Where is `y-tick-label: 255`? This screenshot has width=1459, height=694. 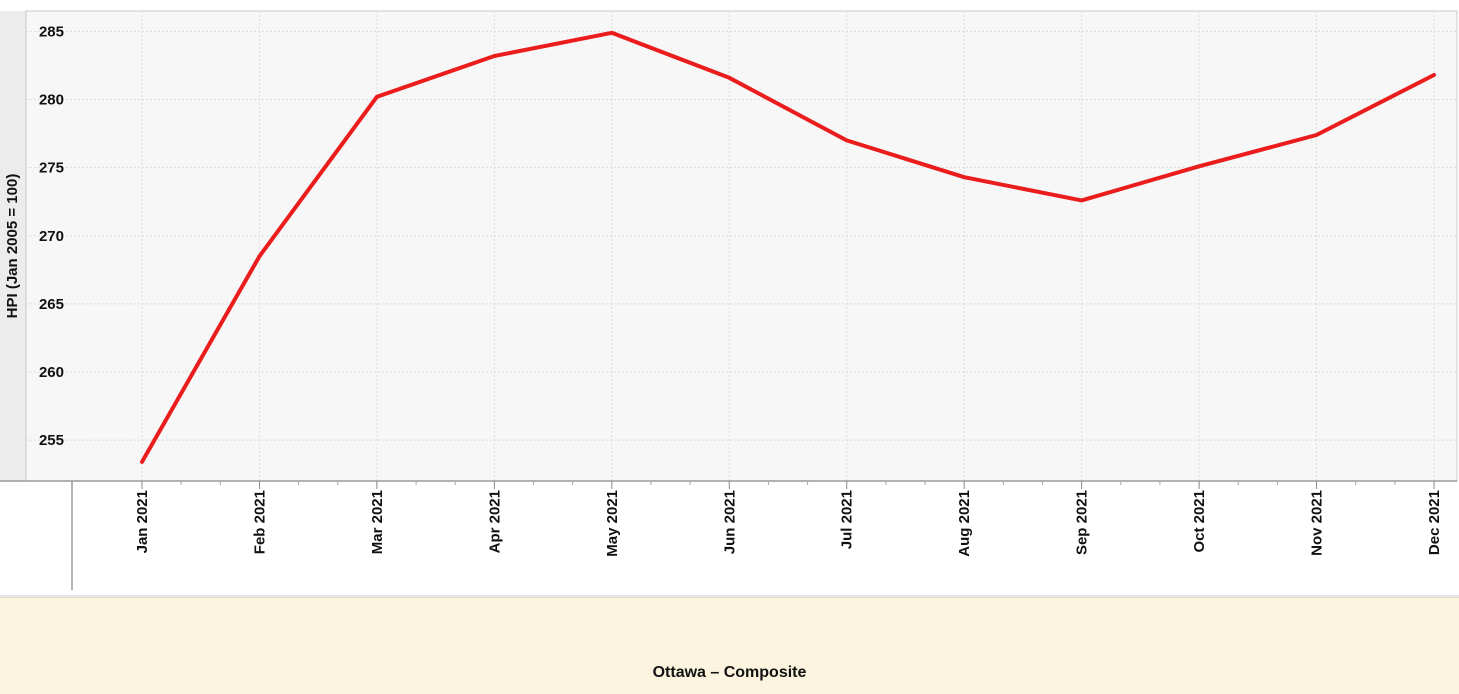 y-tick-label: 255 is located at coordinates (51, 440).